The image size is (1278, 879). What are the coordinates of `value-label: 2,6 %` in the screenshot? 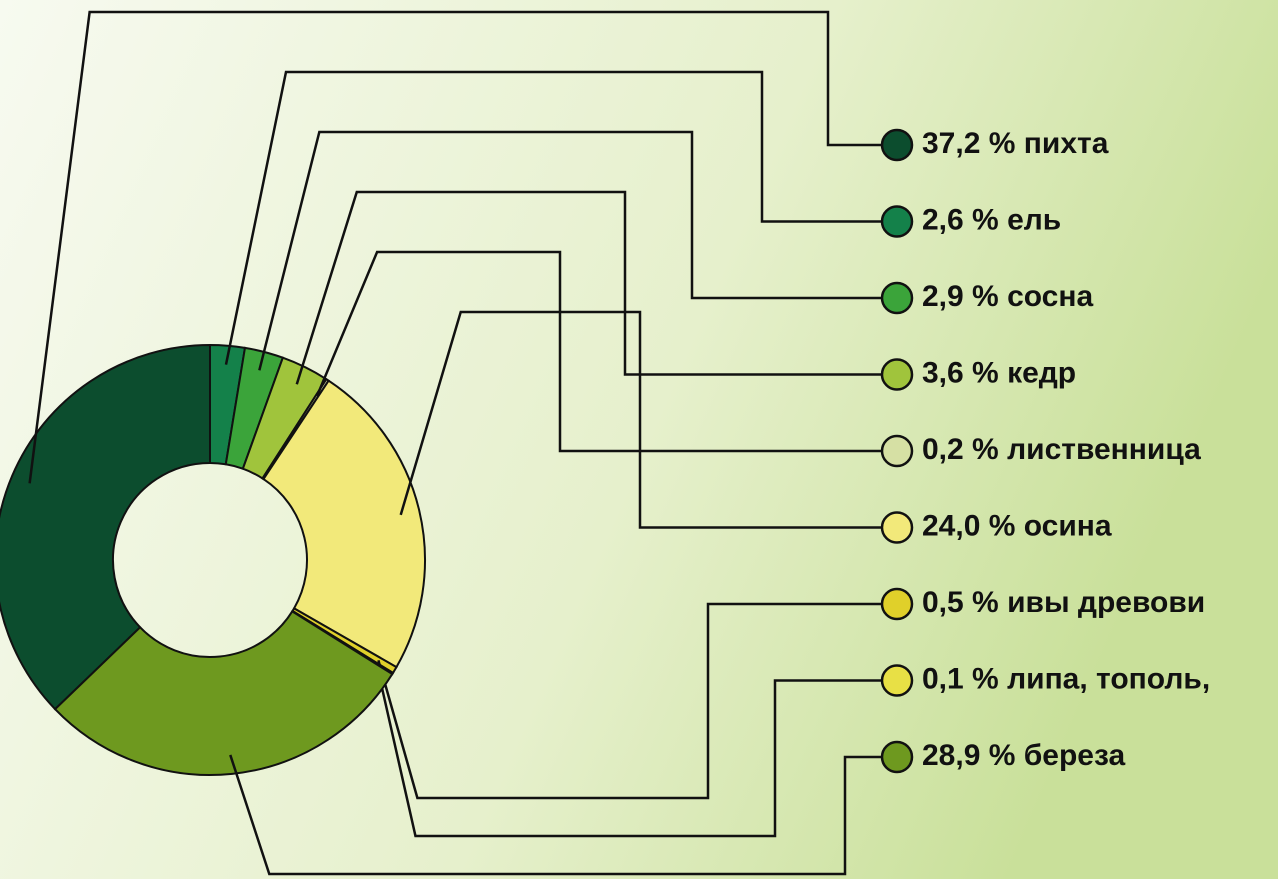 It's located at (960, 219).